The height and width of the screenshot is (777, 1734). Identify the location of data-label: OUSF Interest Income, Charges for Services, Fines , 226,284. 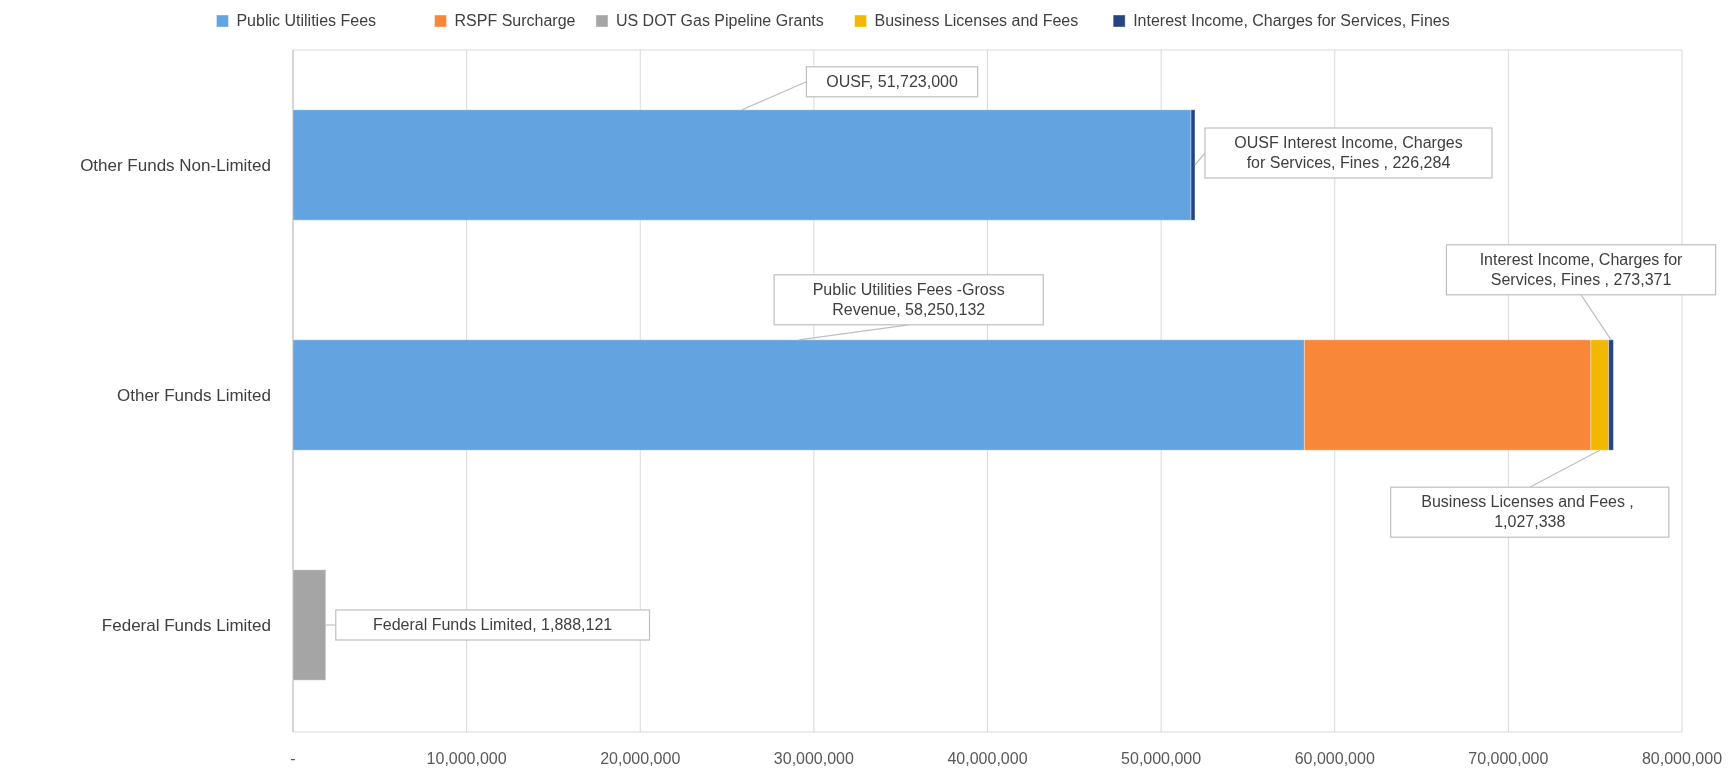
(1348, 152).